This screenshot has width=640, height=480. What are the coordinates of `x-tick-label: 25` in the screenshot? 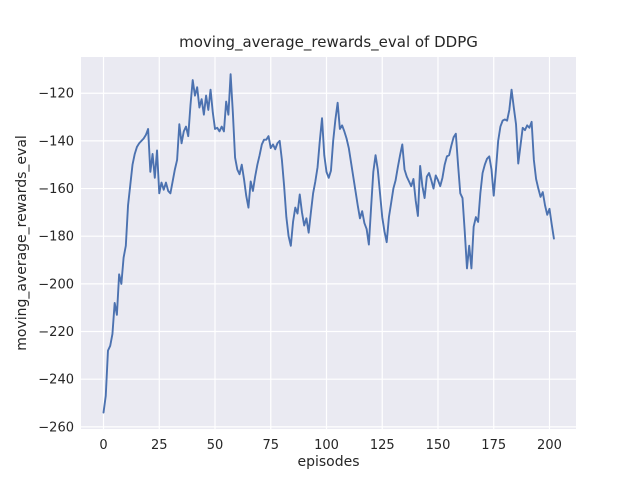 It's located at (159, 445).